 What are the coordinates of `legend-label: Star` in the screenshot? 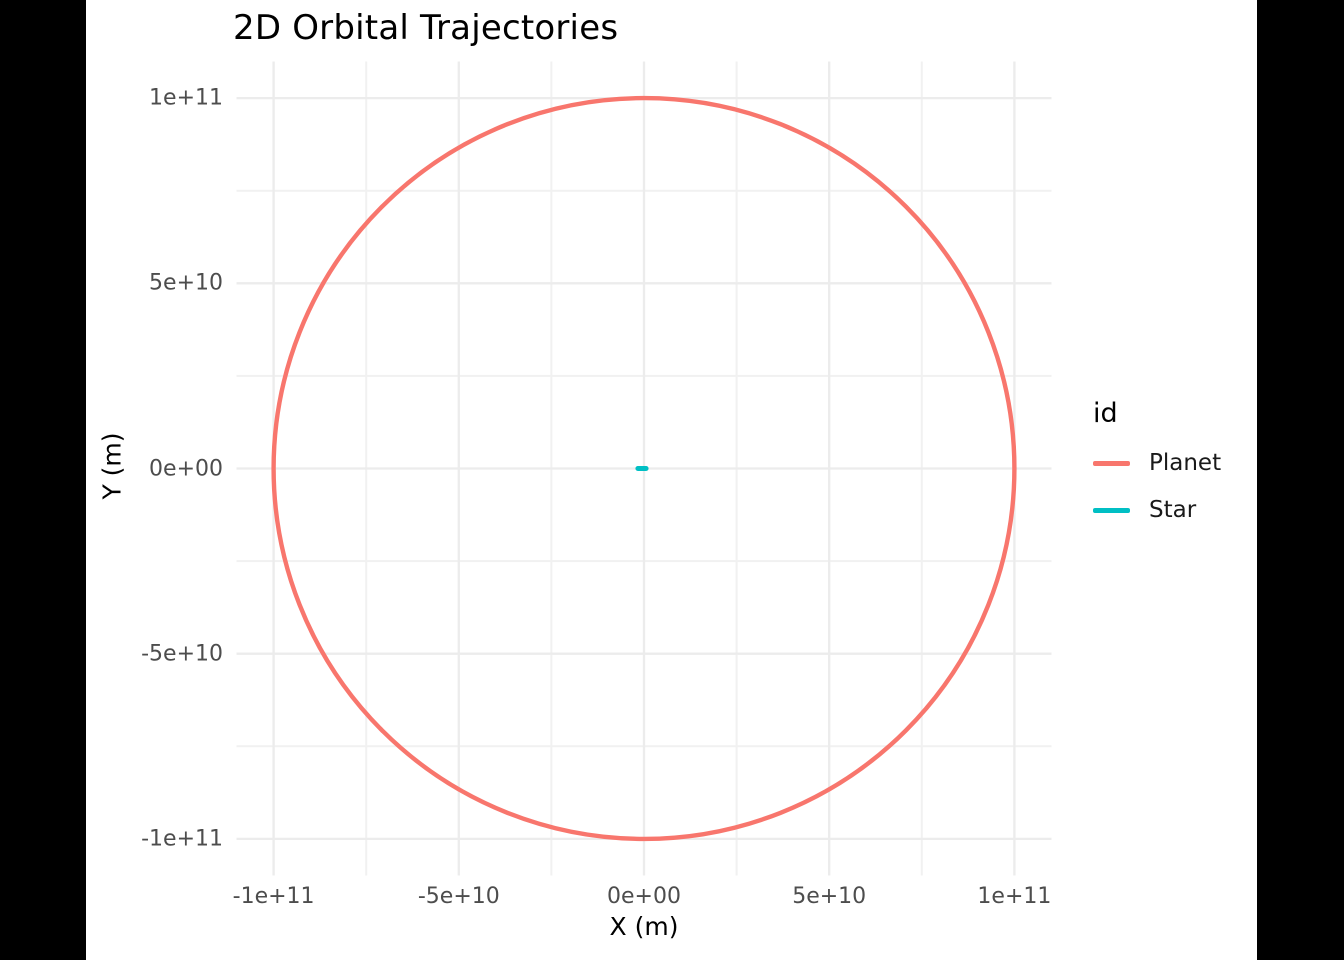 It's located at (1173, 510).